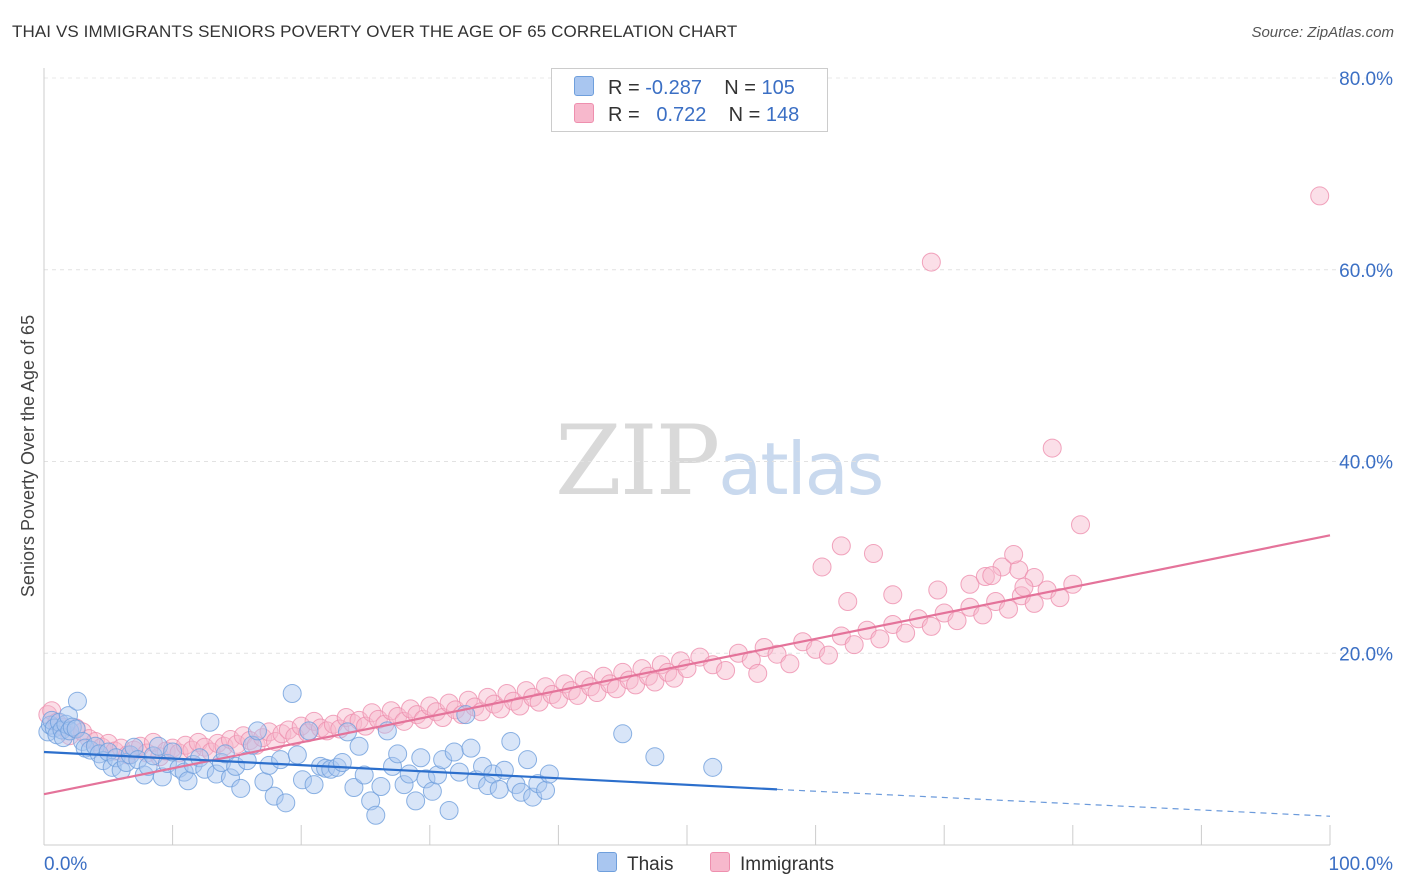 The height and width of the screenshot is (892, 1406). What do you see at coordinates (1366, 271) in the screenshot?
I see `y-tick-label: 60.0%` at bounding box center [1366, 271].